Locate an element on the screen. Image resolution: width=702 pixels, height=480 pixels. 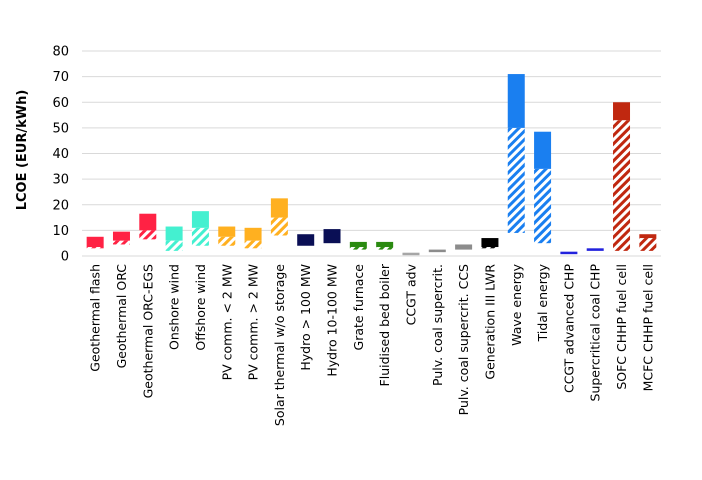
x-category-label: Grate furnace is located at coordinates (358, 307).